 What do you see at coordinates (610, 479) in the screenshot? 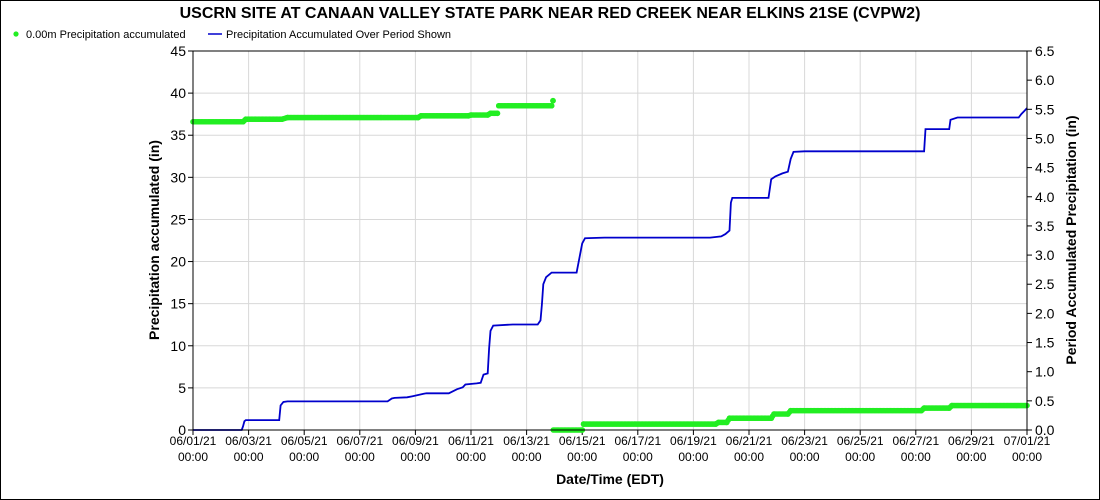
I see `x-axis-label: Date/Time (EDT)` at bounding box center [610, 479].